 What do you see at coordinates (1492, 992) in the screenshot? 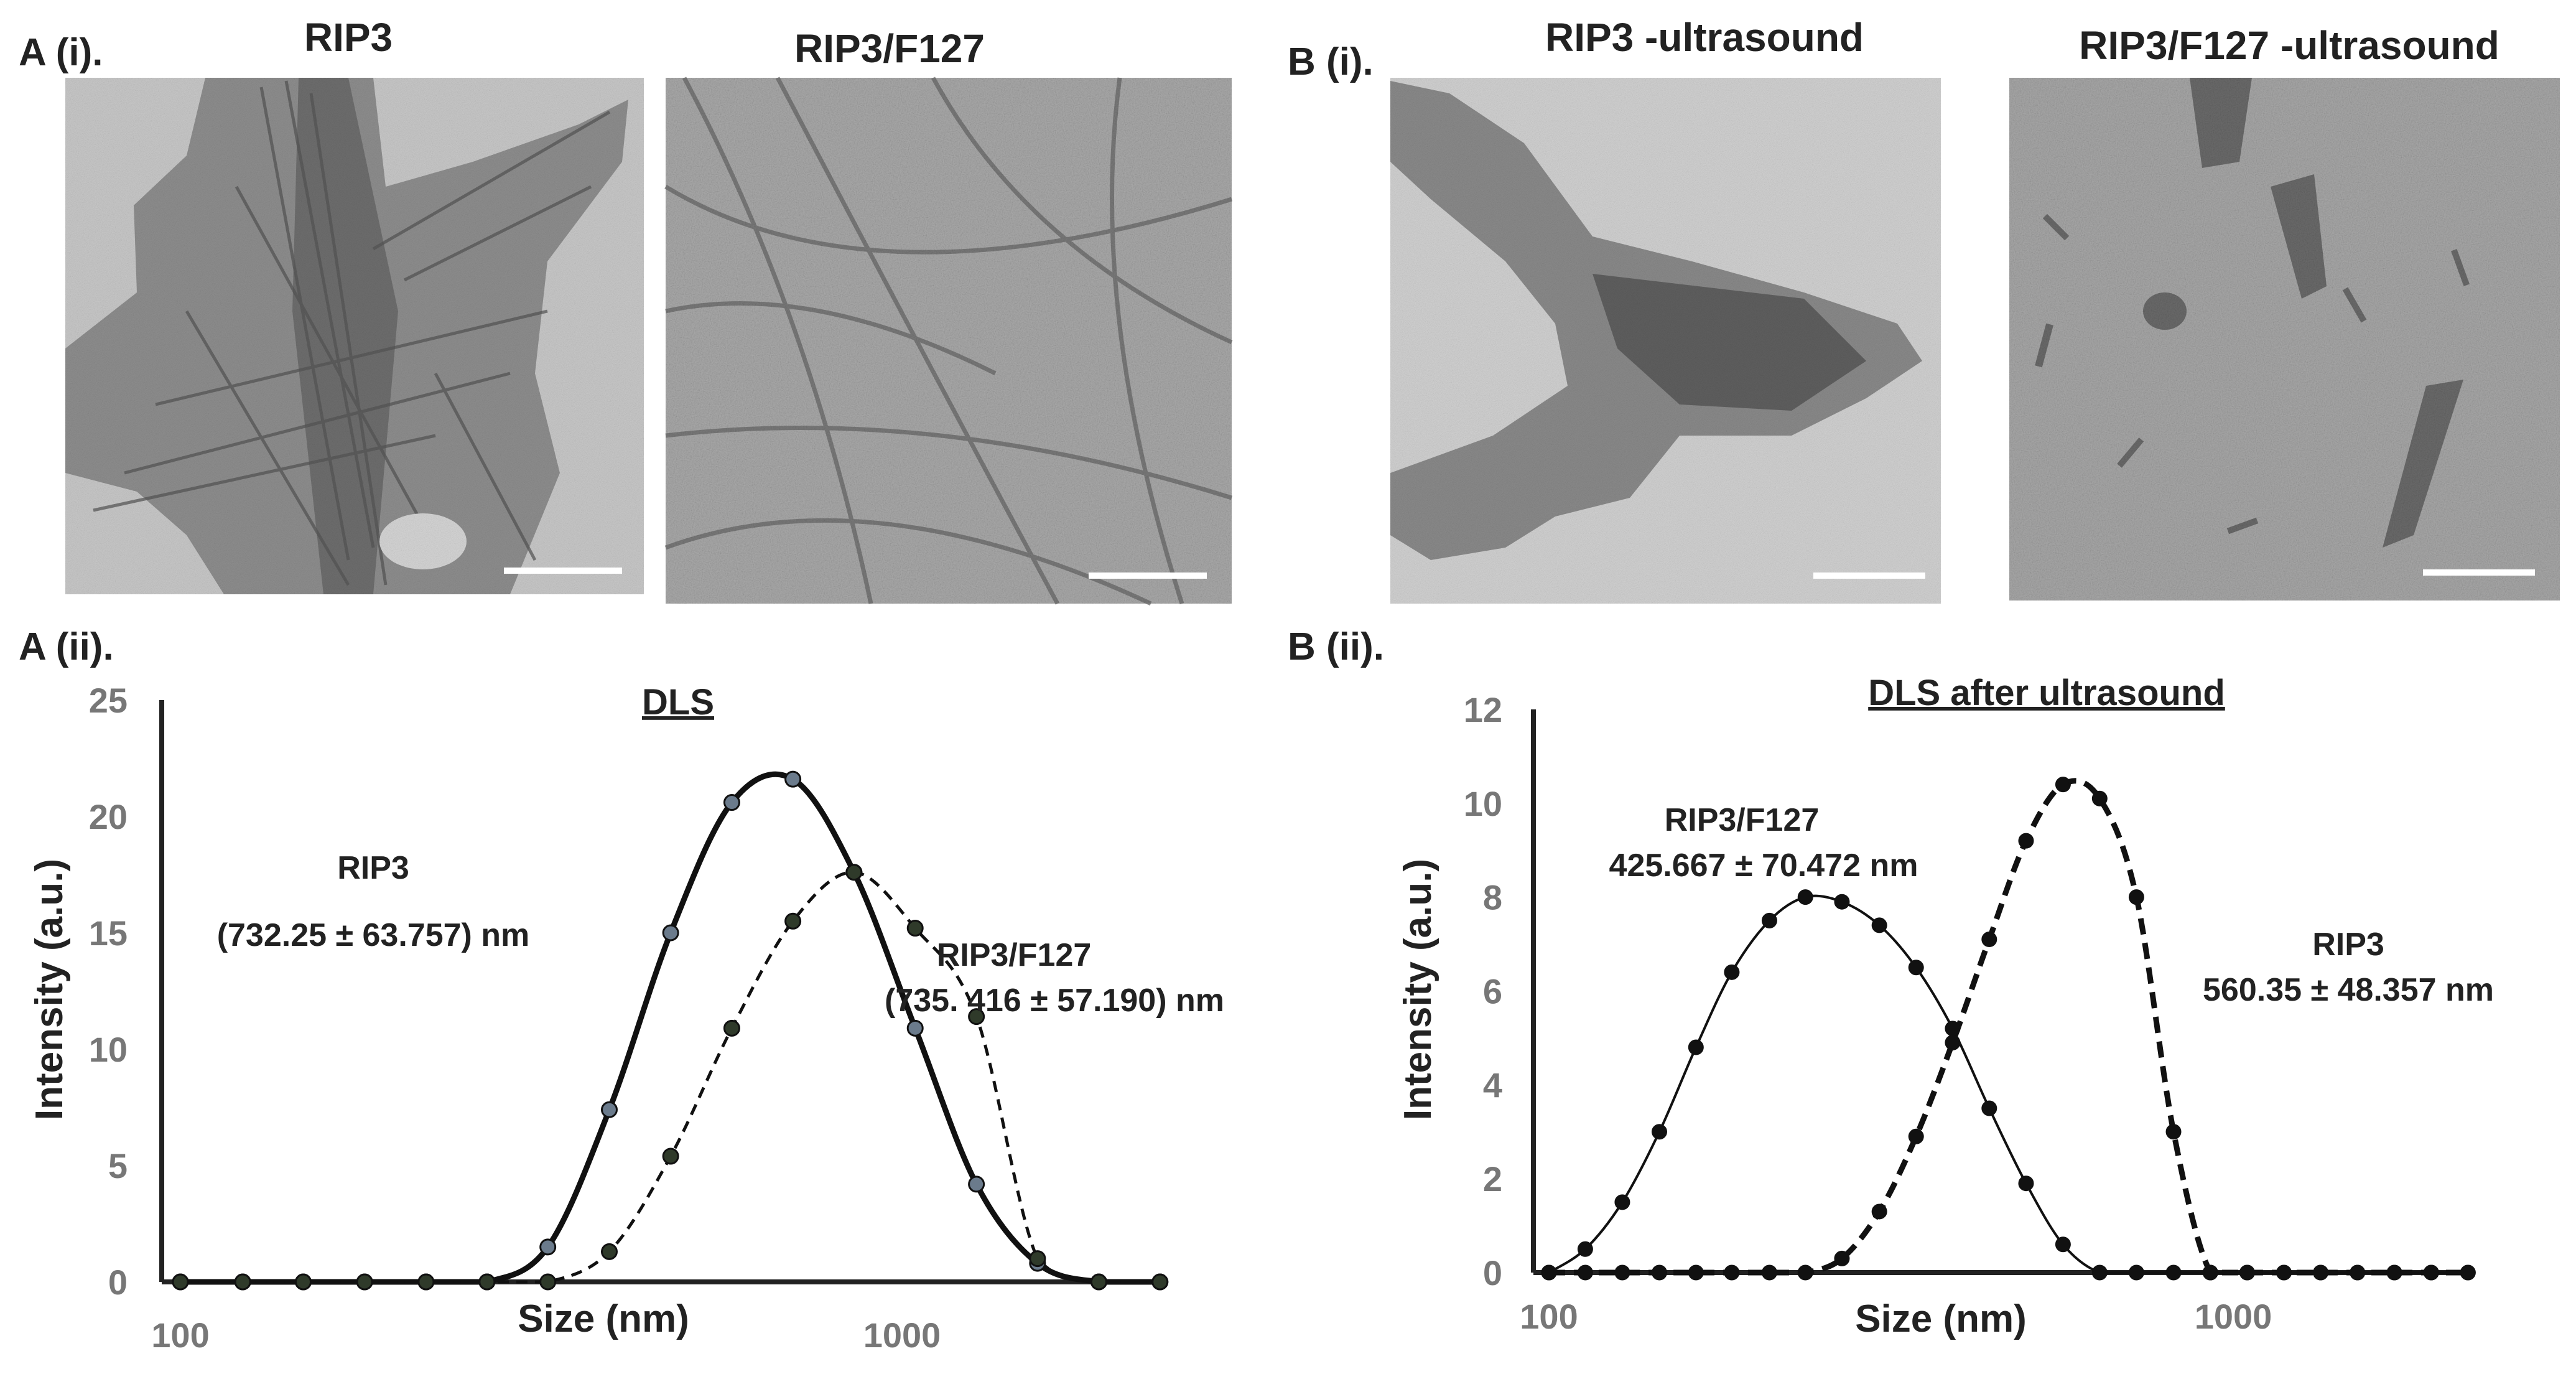
I see `y-tick-label: 6` at bounding box center [1492, 992].